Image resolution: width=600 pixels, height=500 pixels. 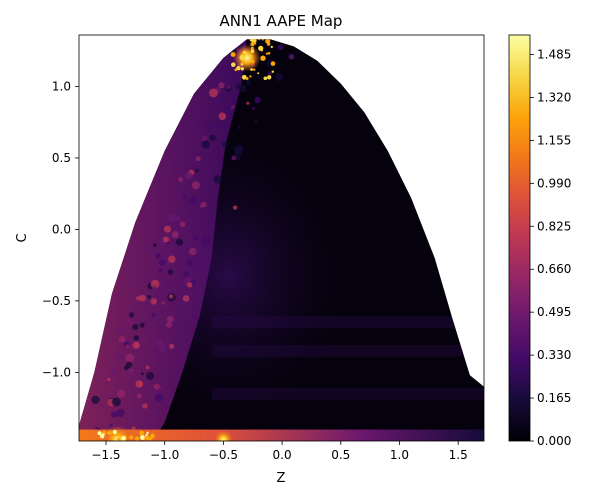 I want to click on x-tick-label: 0.5, so click(x=340, y=455).